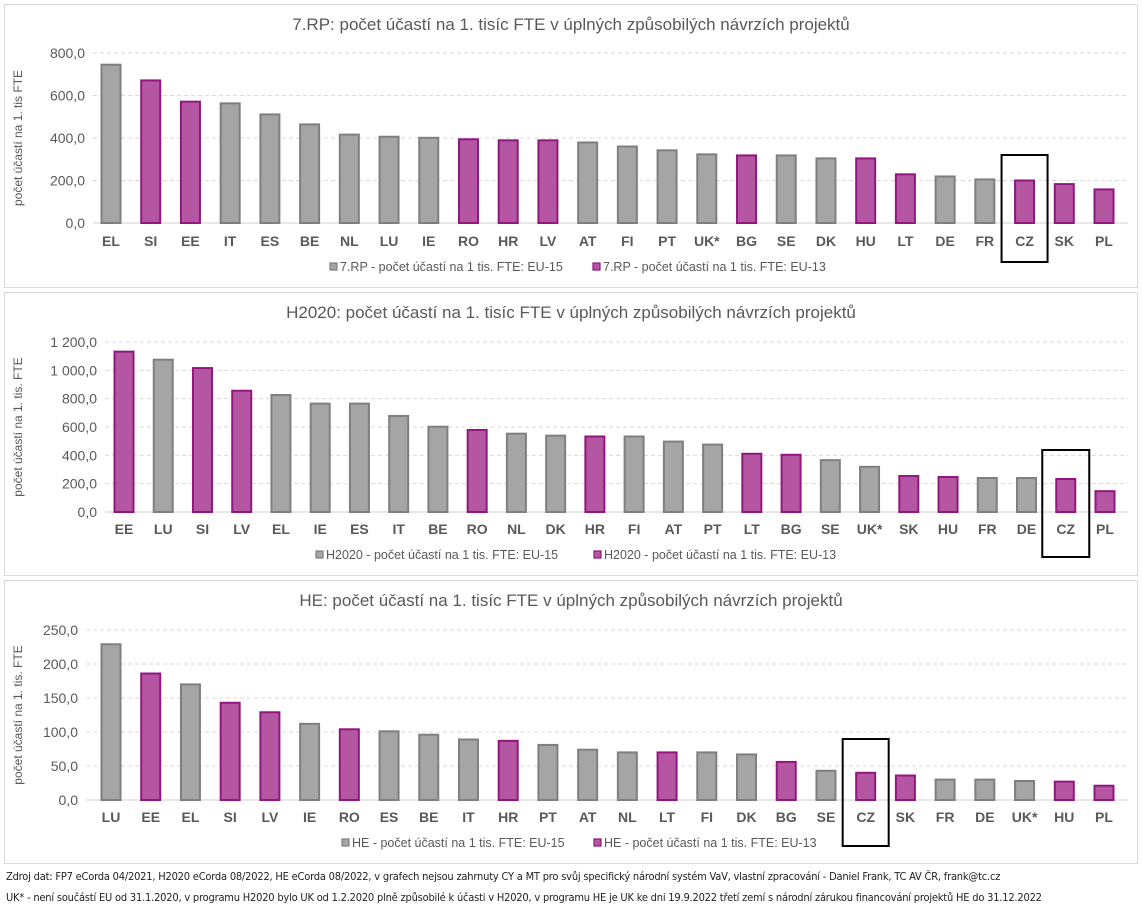 This screenshot has height=908, width=1142. I want to click on bar-ro, so click(468, 181).